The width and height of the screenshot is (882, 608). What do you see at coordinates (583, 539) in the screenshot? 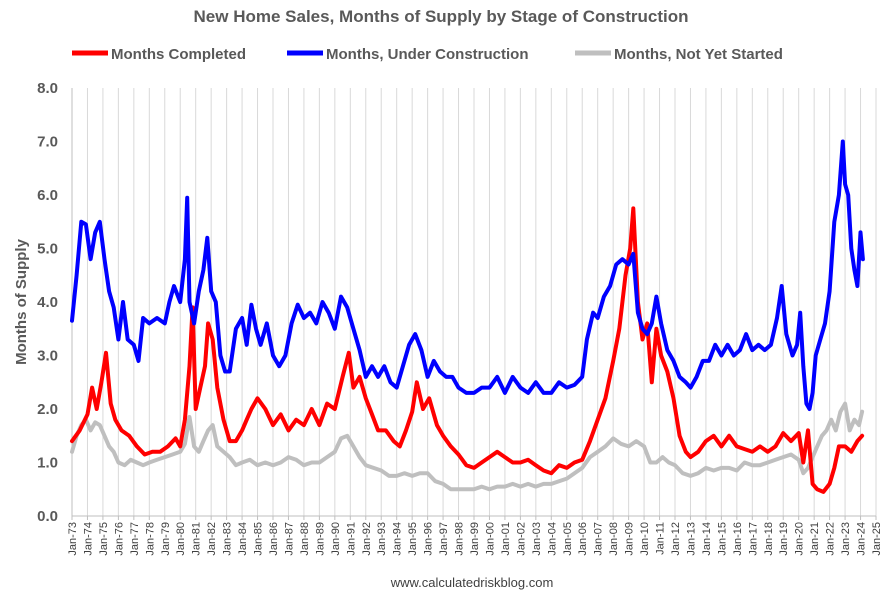
I see `x-tick-label: Jan-06` at bounding box center [583, 539].